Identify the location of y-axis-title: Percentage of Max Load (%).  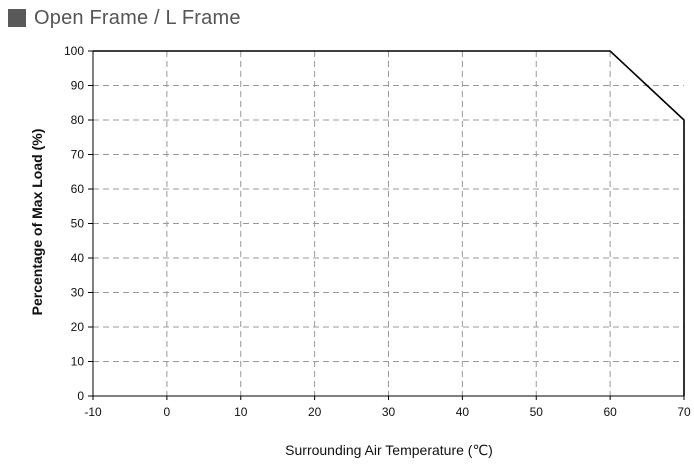
(37, 222).